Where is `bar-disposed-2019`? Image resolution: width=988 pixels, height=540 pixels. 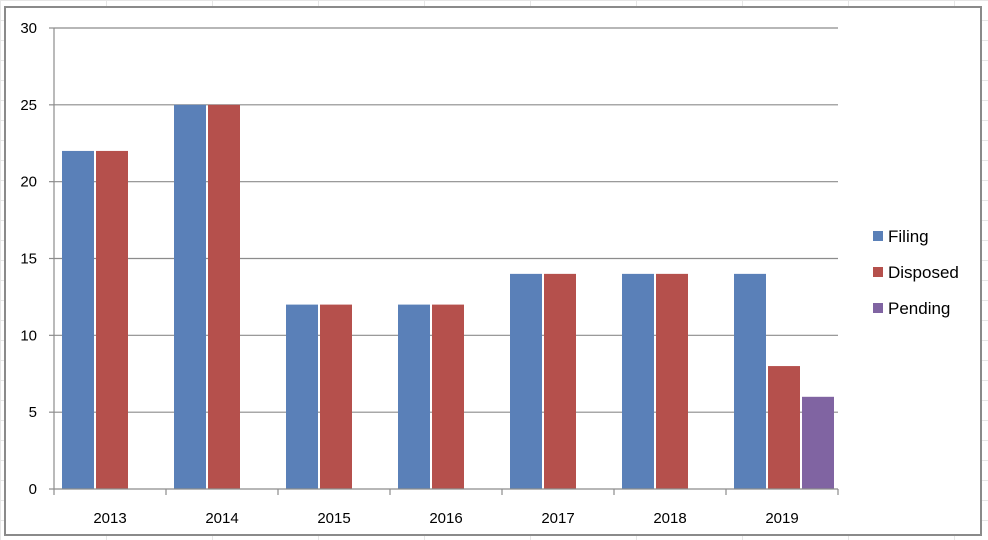 bar-disposed-2019 is located at coordinates (784, 427).